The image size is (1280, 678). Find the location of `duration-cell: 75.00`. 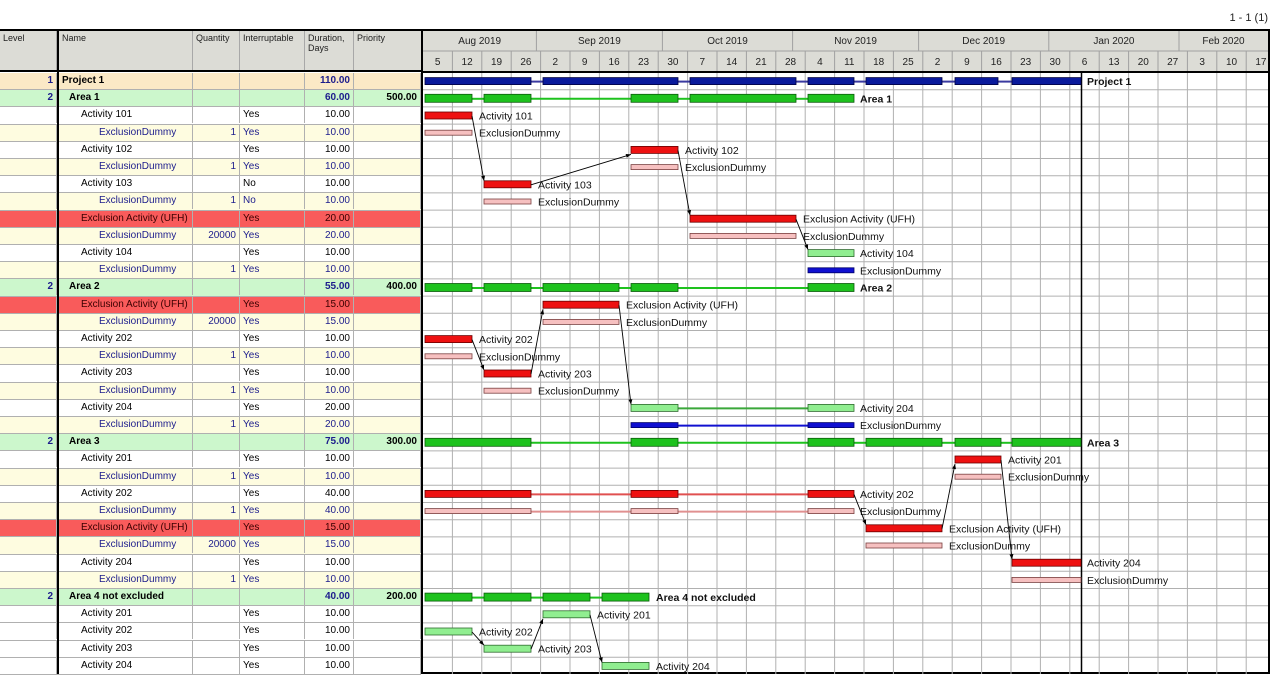

duration-cell: 75.00 is located at coordinates (329, 442).